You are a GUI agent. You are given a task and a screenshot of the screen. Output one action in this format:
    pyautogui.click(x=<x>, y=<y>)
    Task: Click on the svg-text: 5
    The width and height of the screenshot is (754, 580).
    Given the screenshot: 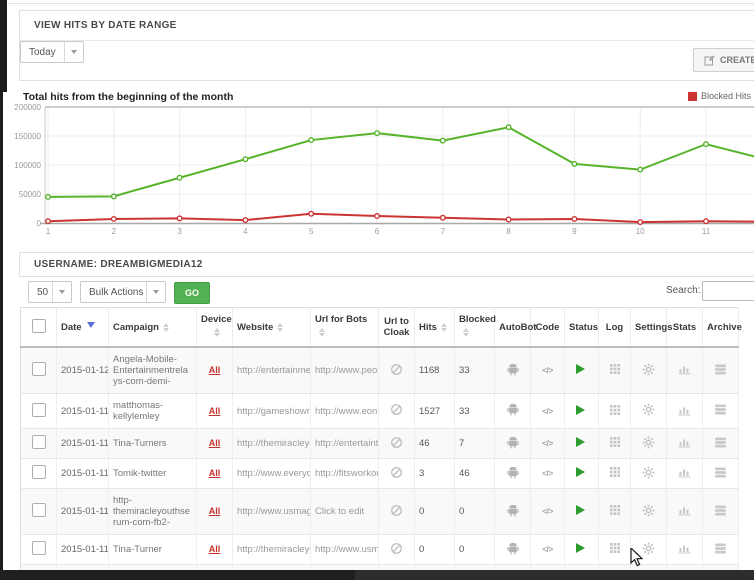 What is the action you would take?
    pyautogui.click(x=311, y=231)
    